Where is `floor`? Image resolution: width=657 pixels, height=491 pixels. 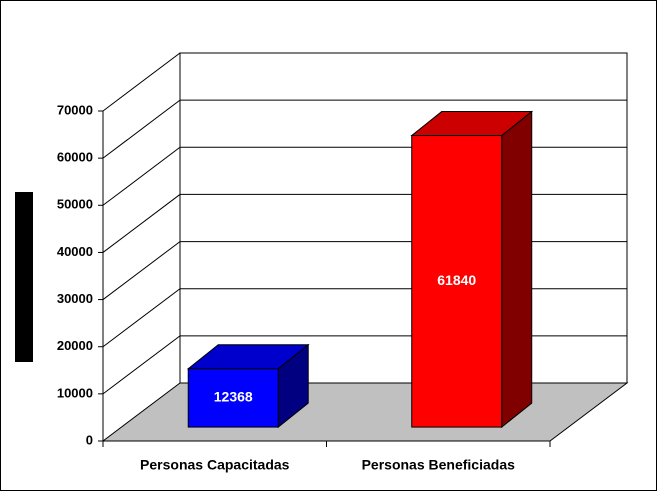 floor is located at coordinates (365, 412).